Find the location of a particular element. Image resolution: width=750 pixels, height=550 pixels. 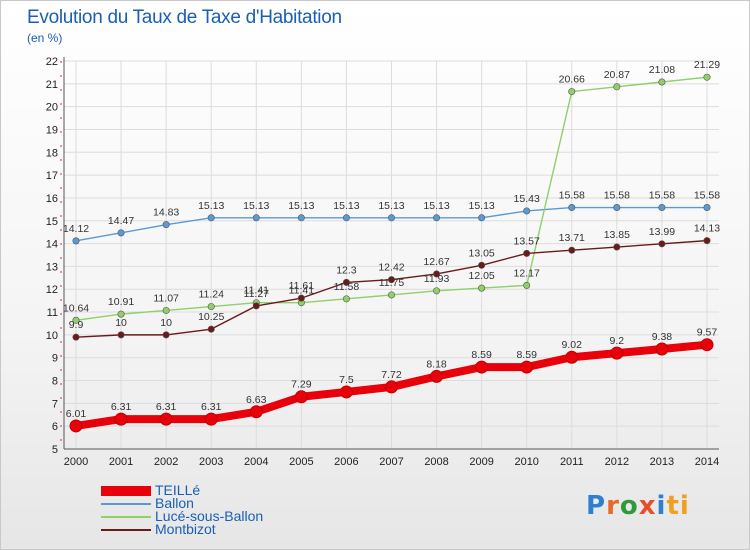

data-label-2: 20.66 is located at coordinates (572, 80).